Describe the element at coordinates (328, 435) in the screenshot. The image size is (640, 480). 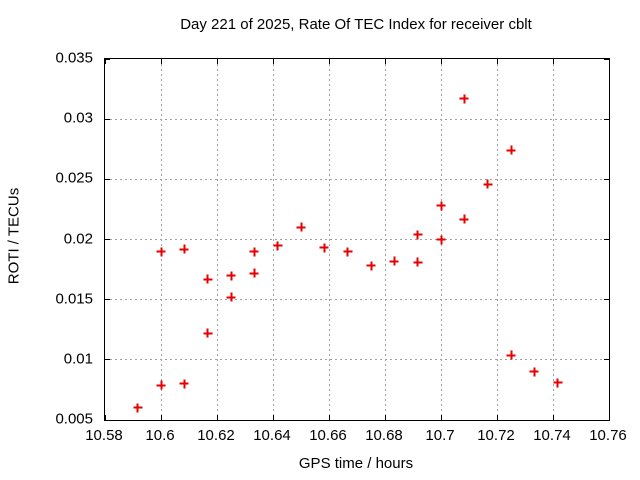
I see `x-tick-label: 10.66` at that location.